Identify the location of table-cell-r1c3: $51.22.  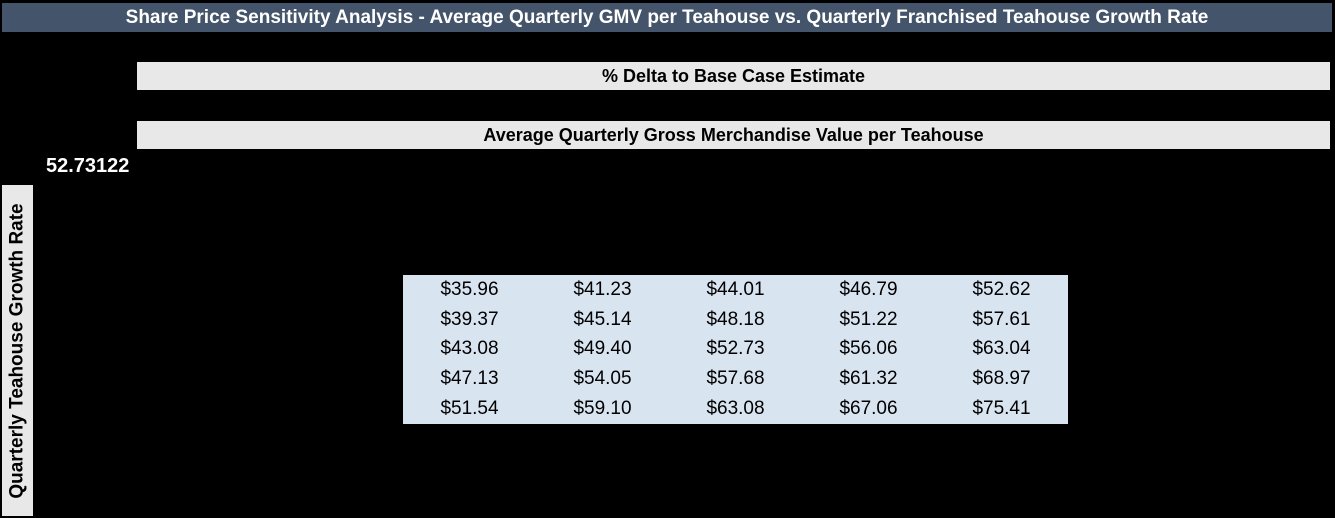
(868, 319).